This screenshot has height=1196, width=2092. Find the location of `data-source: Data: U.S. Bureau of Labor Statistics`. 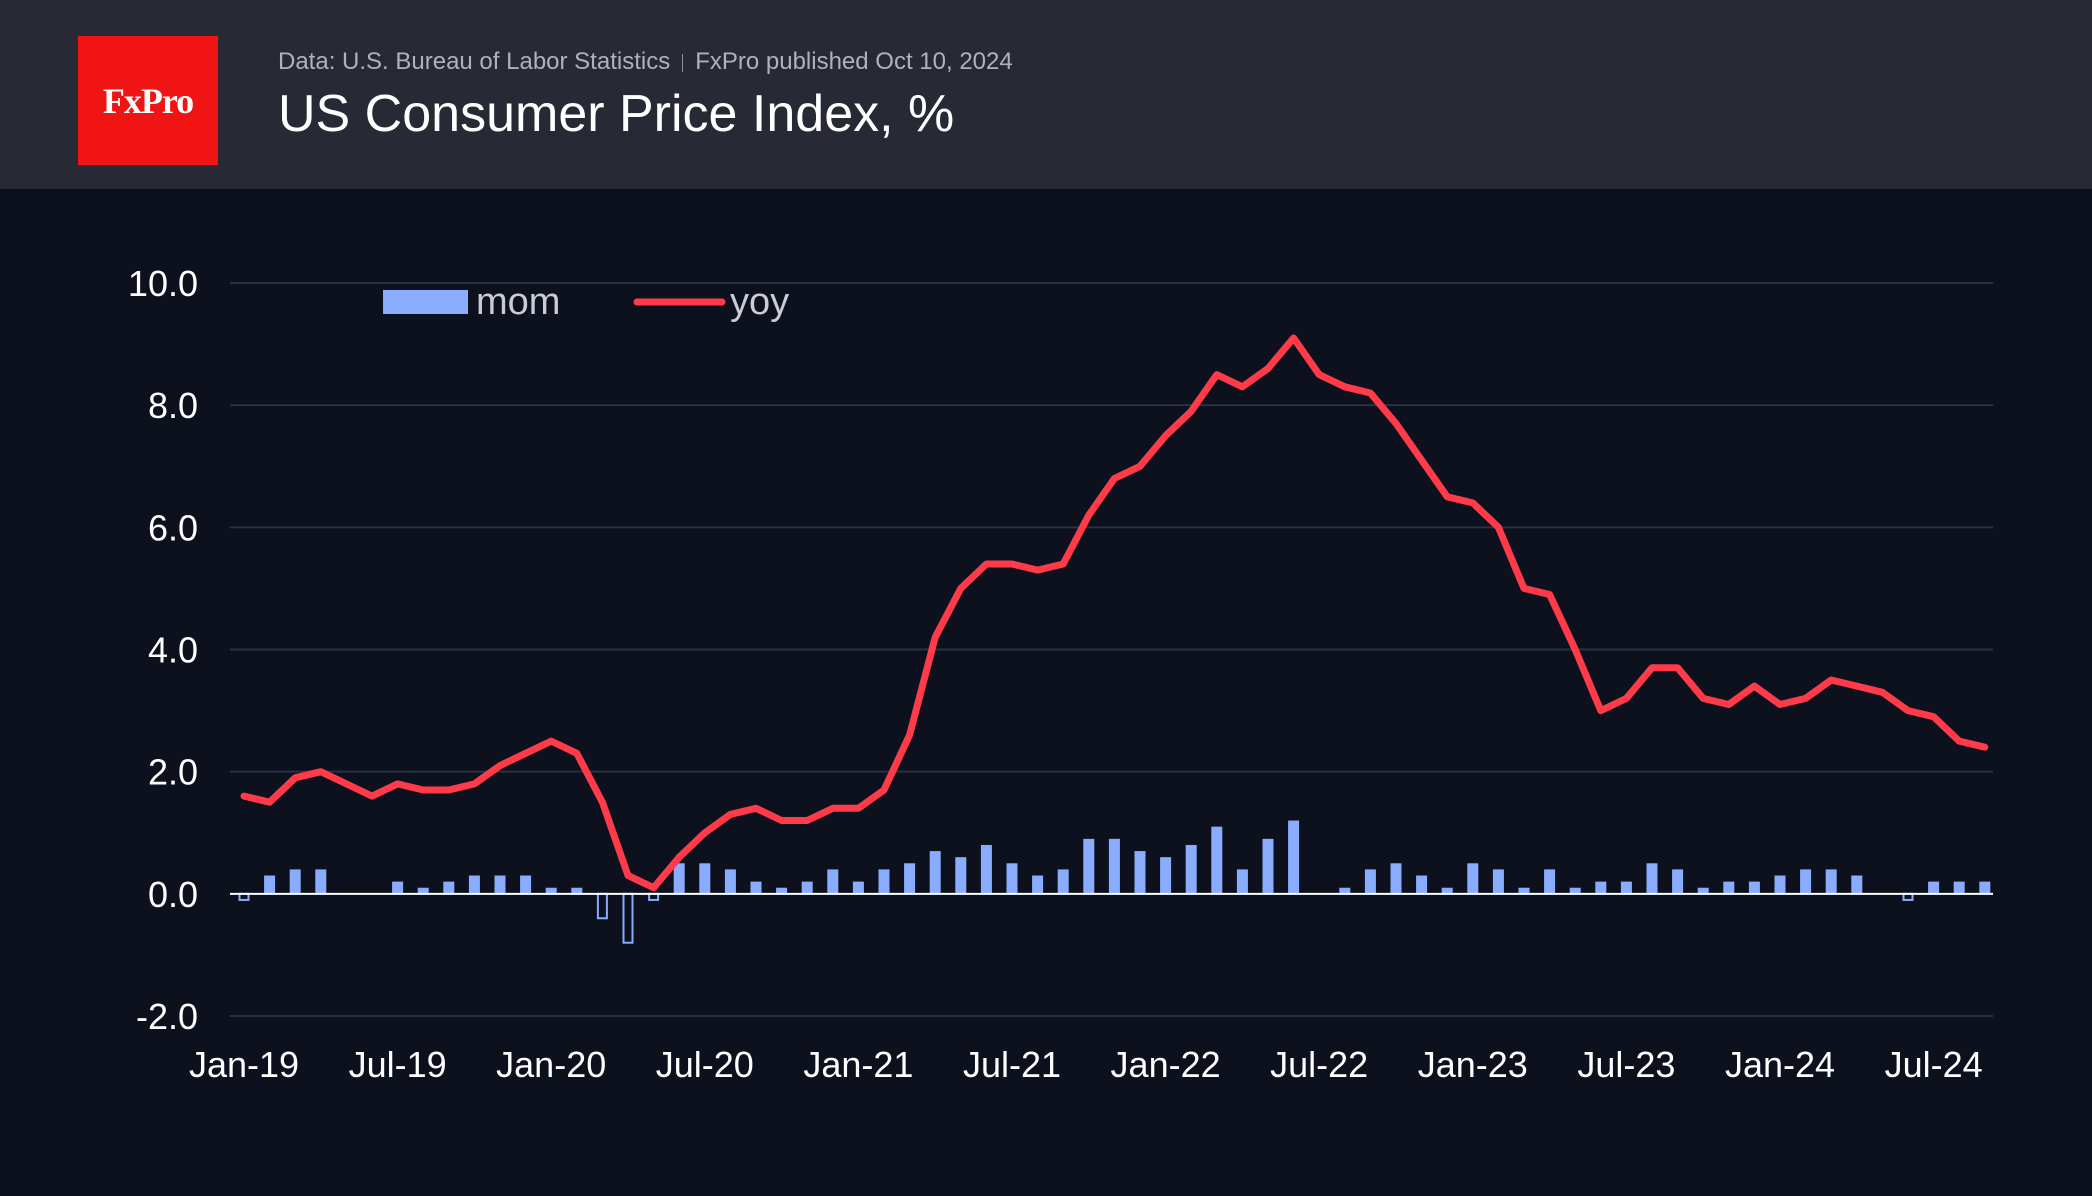

data-source: Data: U.S. Bureau of Labor Statistics is located at coordinates (474, 61).